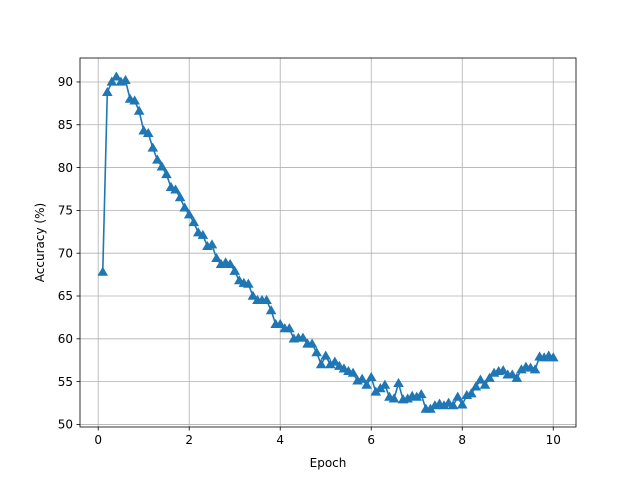 The image size is (640, 480). I want to click on y-tick-label: 85, so click(65, 125).